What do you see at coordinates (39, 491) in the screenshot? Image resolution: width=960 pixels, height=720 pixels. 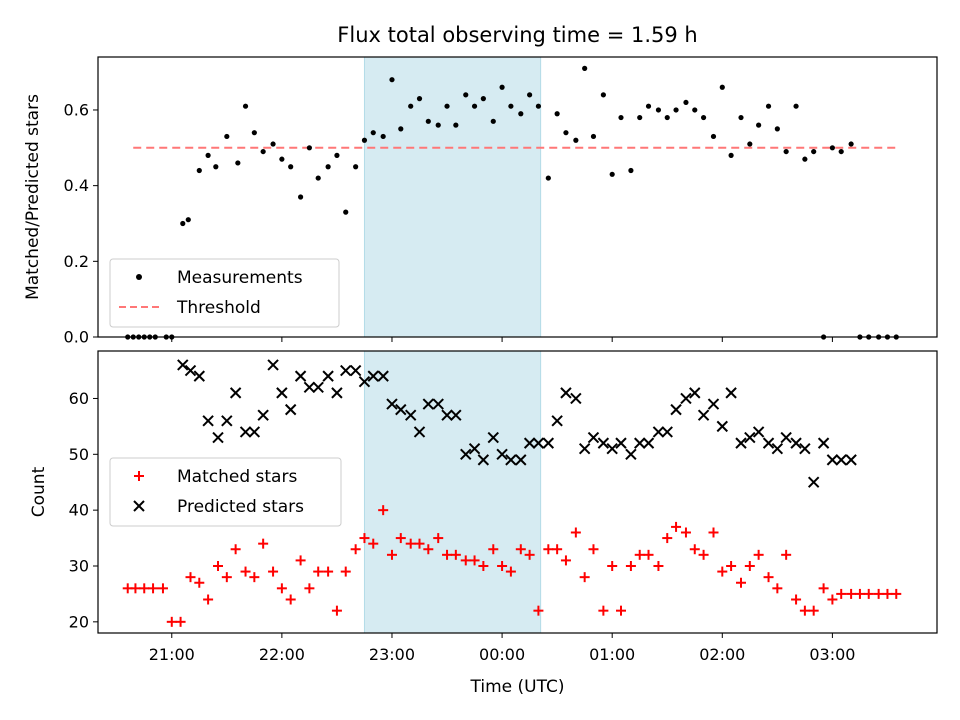 I see `counts-y-axis-label: Count` at bounding box center [39, 491].